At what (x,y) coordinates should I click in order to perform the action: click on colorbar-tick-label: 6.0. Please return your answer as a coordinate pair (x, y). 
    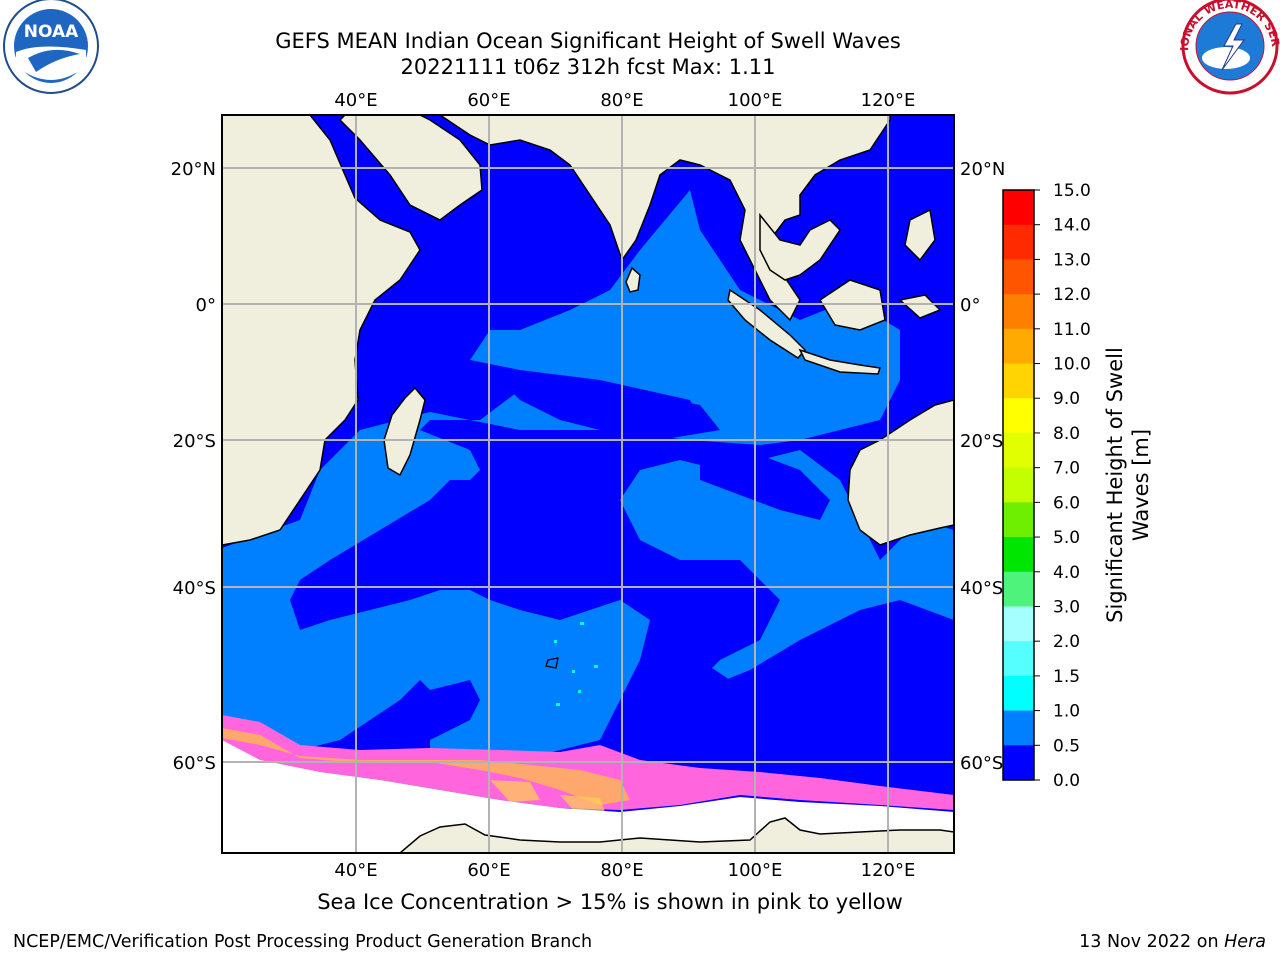
    Looking at the image, I should click on (1066, 503).